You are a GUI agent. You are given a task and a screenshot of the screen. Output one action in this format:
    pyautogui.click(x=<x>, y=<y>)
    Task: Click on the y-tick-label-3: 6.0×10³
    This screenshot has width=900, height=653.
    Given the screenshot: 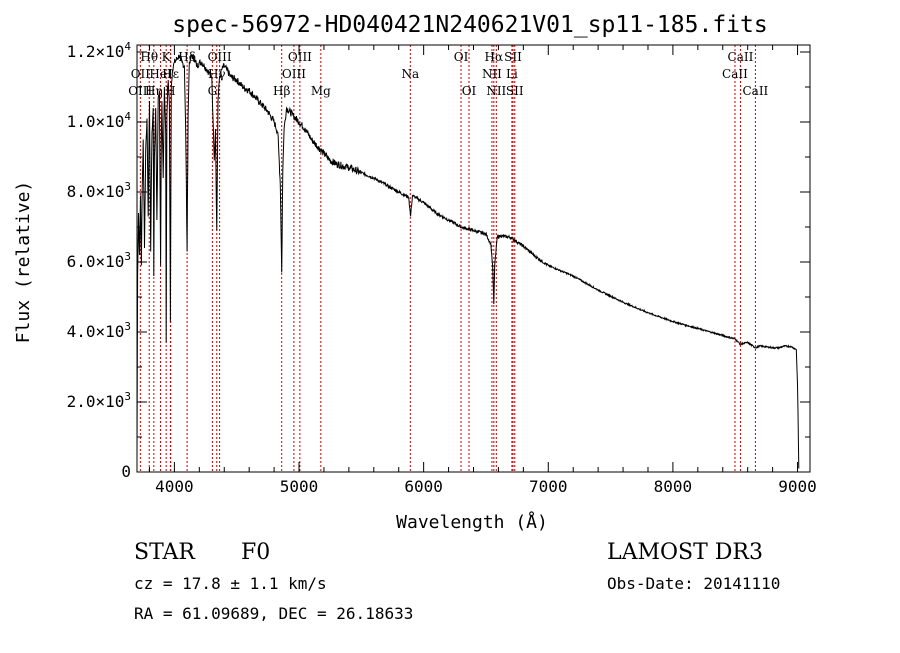 What is the action you would take?
    pyautogui.click(x=99, y=260)
    